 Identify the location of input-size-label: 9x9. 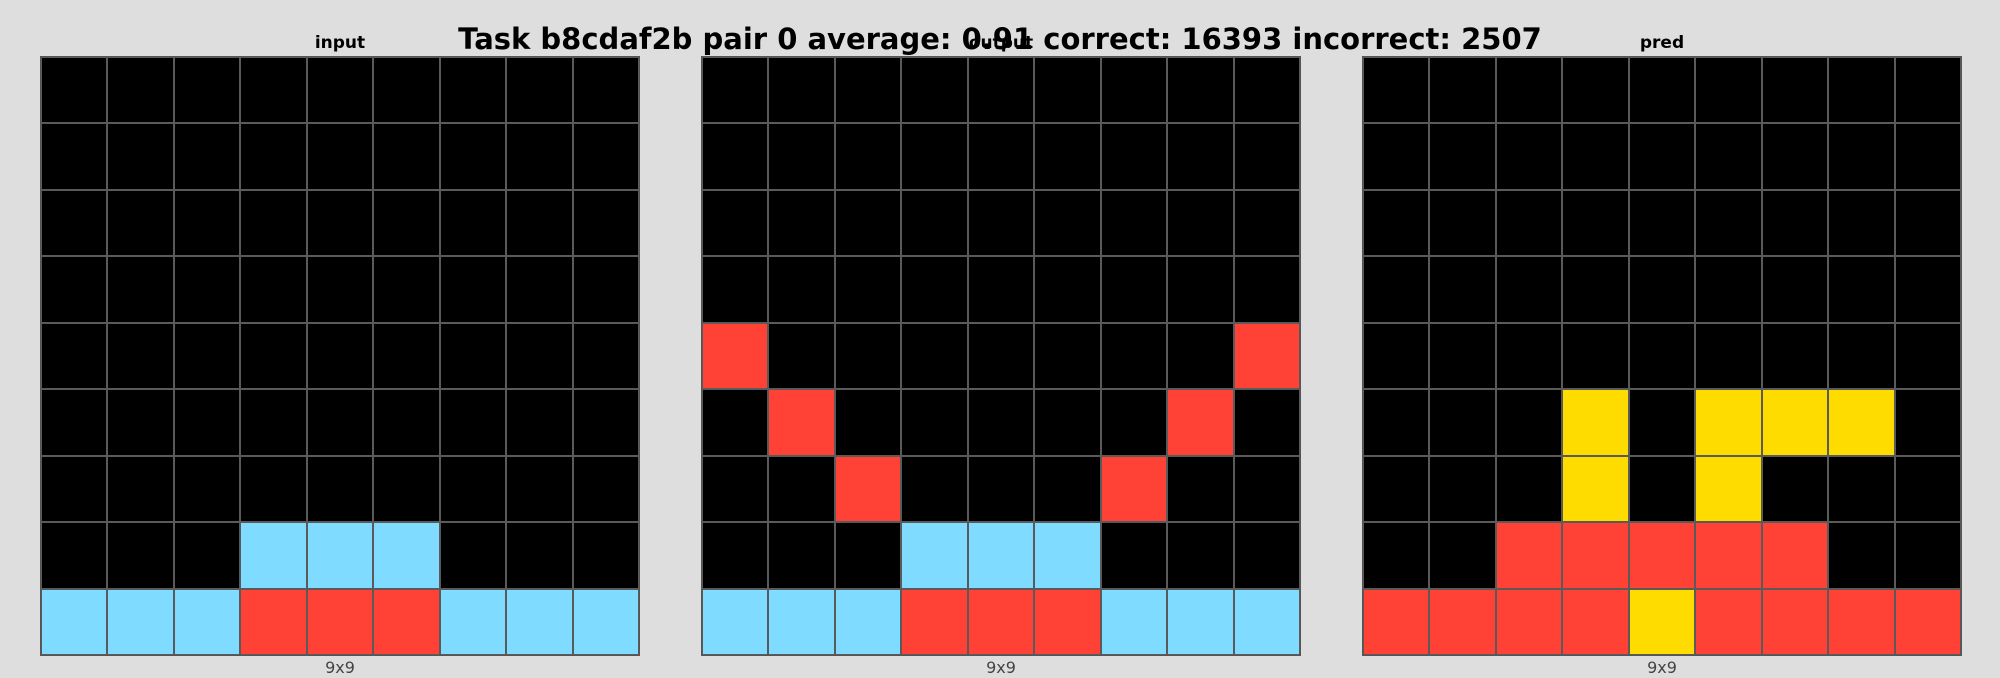
(340, 667).